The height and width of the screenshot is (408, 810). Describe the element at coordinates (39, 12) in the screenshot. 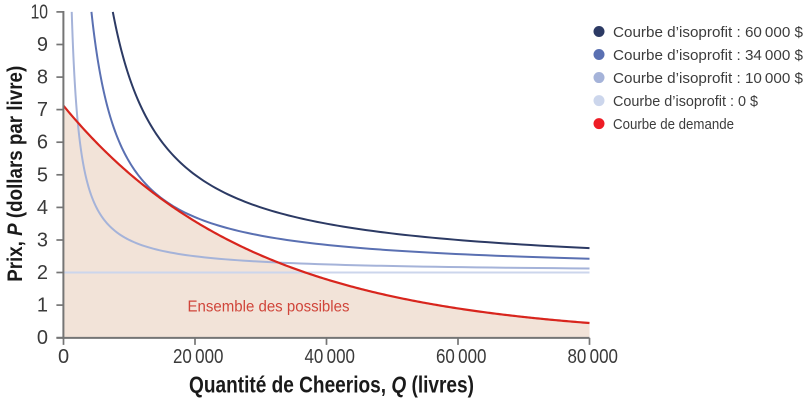

I see `svg-text: 10` at that location.